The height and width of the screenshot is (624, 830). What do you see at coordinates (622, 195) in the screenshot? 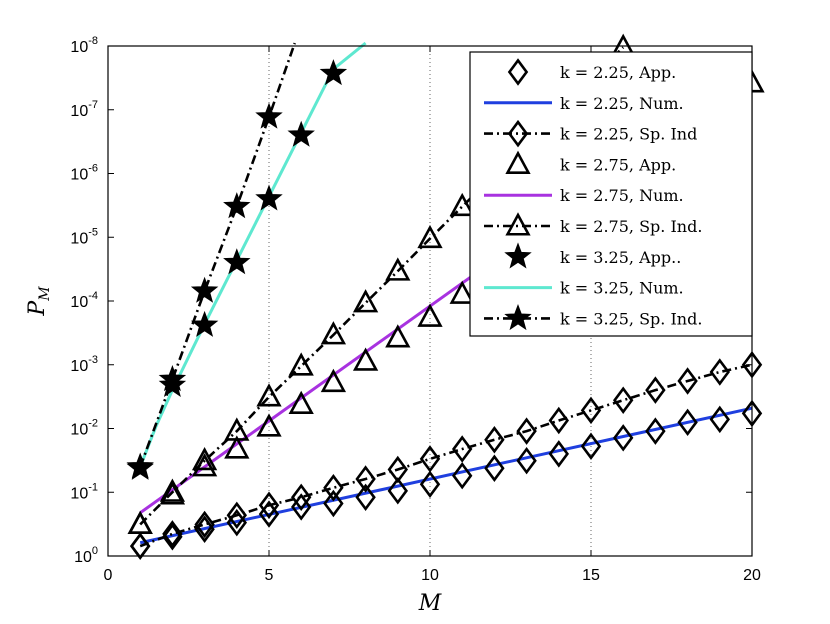
I see `legend-label: k = 2.75, Num.` at bounding box center [622, 195].